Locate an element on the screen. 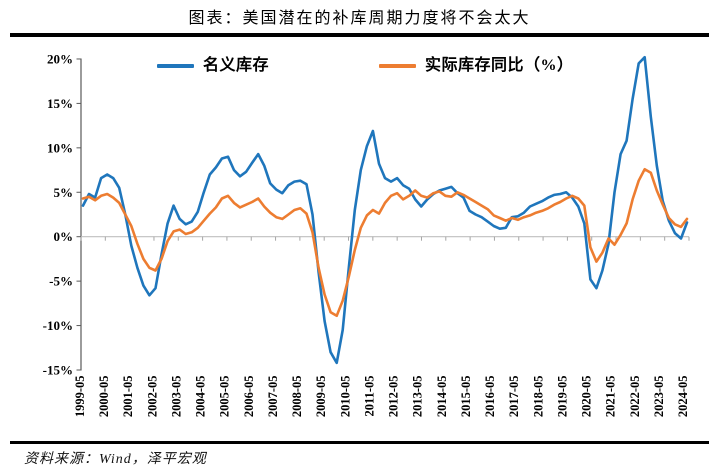 Image resolution: width=719 pixels, height=475 pixels. x-tick-label: 2022-05 is located at coordinates (635, 397).